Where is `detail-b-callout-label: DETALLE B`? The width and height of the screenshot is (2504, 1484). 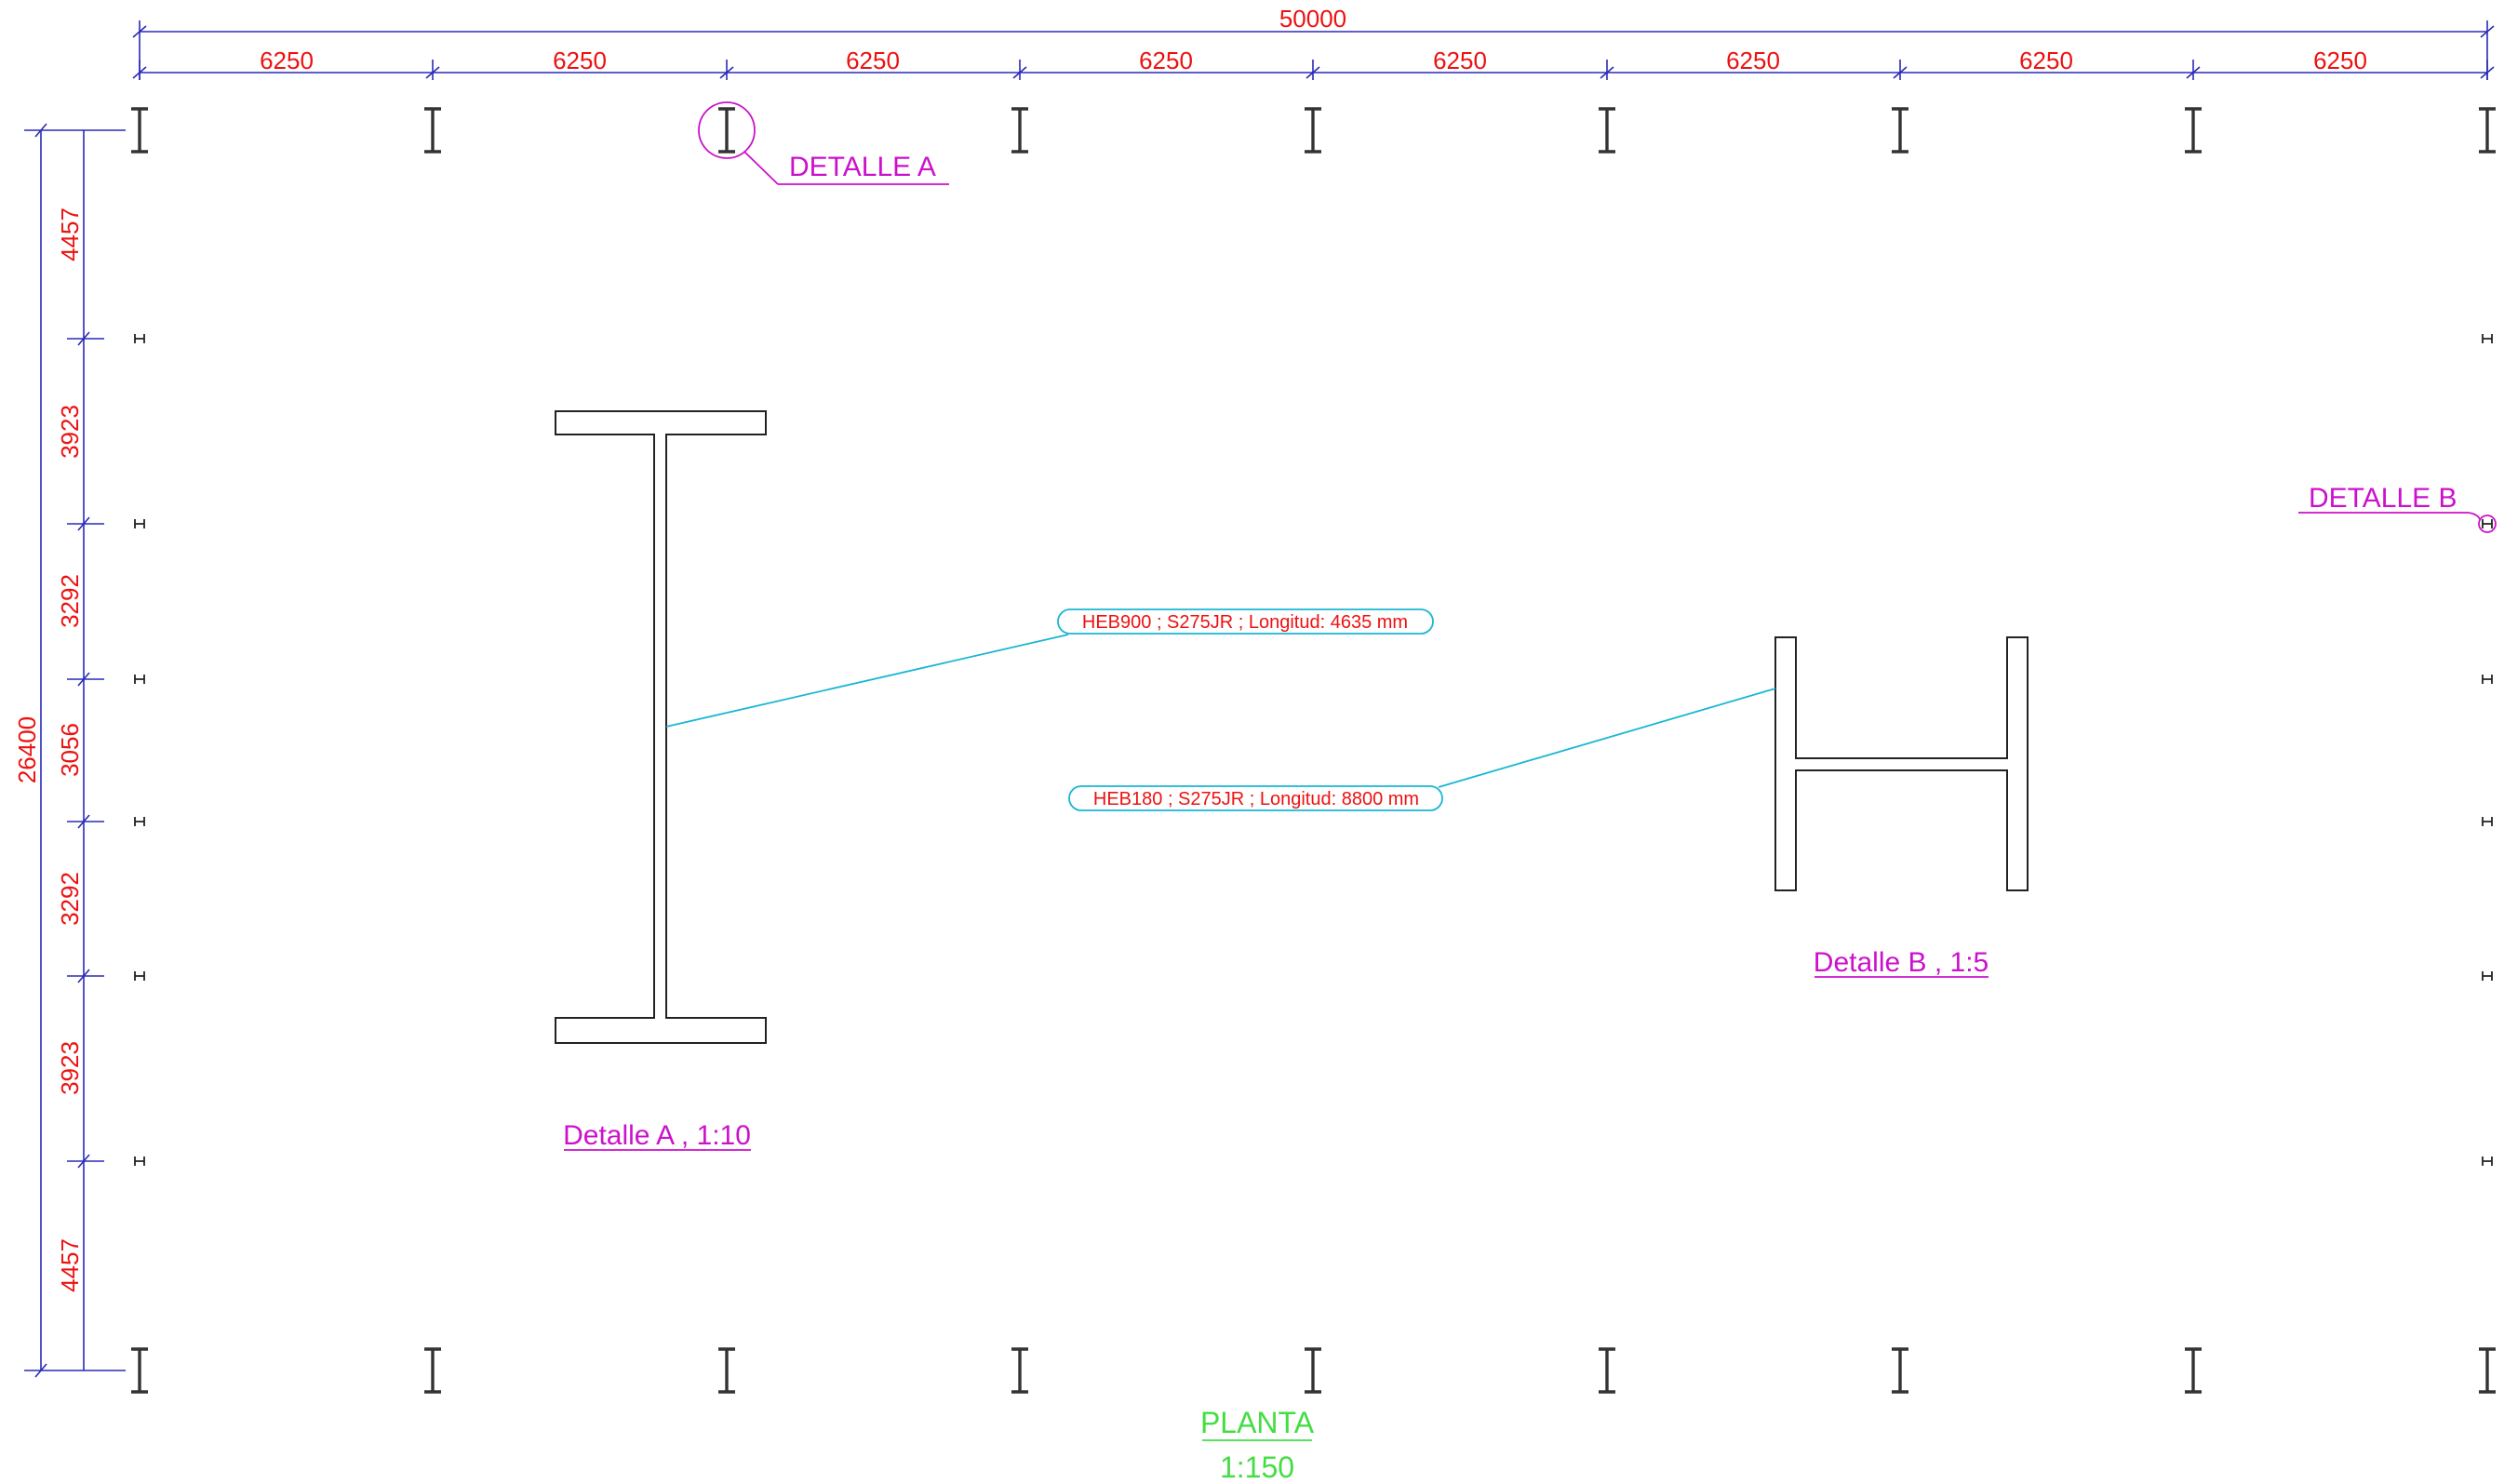
detail-b-callout-label: DETALLE B is located at coordinates (2383, 498).